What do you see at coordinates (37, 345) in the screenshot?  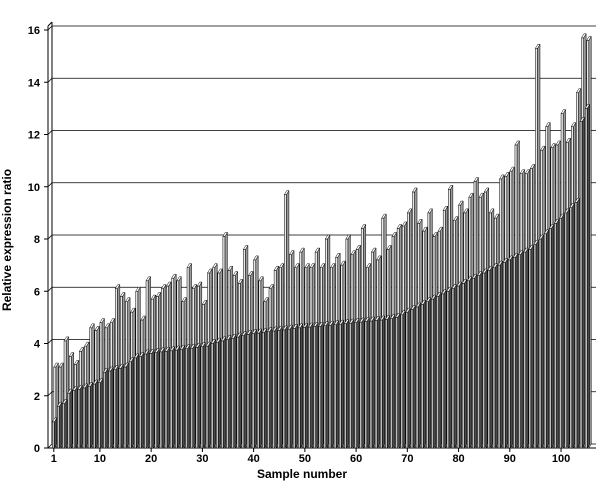 I see `y-tick-label: 4` at bounding box center [37, 345].